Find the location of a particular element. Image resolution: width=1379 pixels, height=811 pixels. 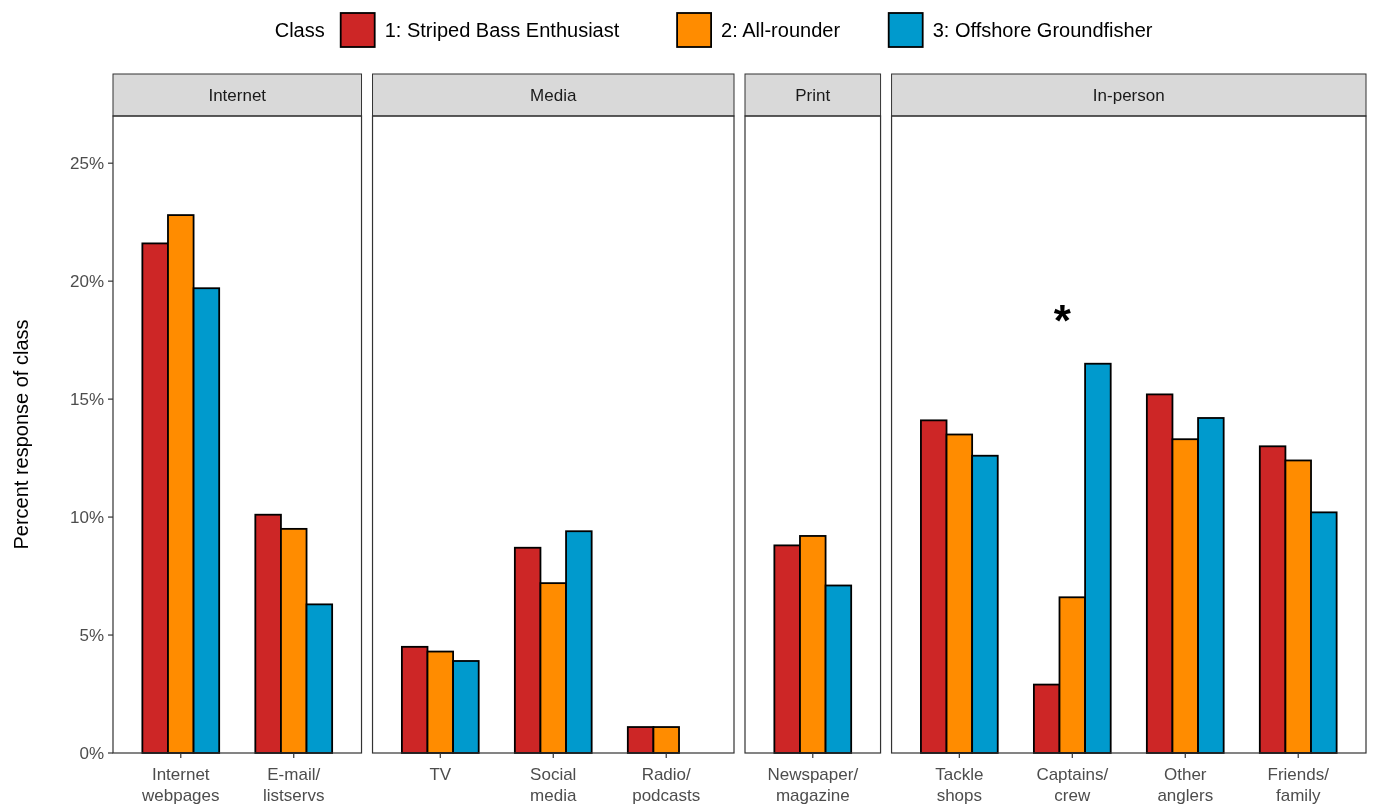

x-tick-label: E-mail/ listservs is located at coordinates (294, 785).